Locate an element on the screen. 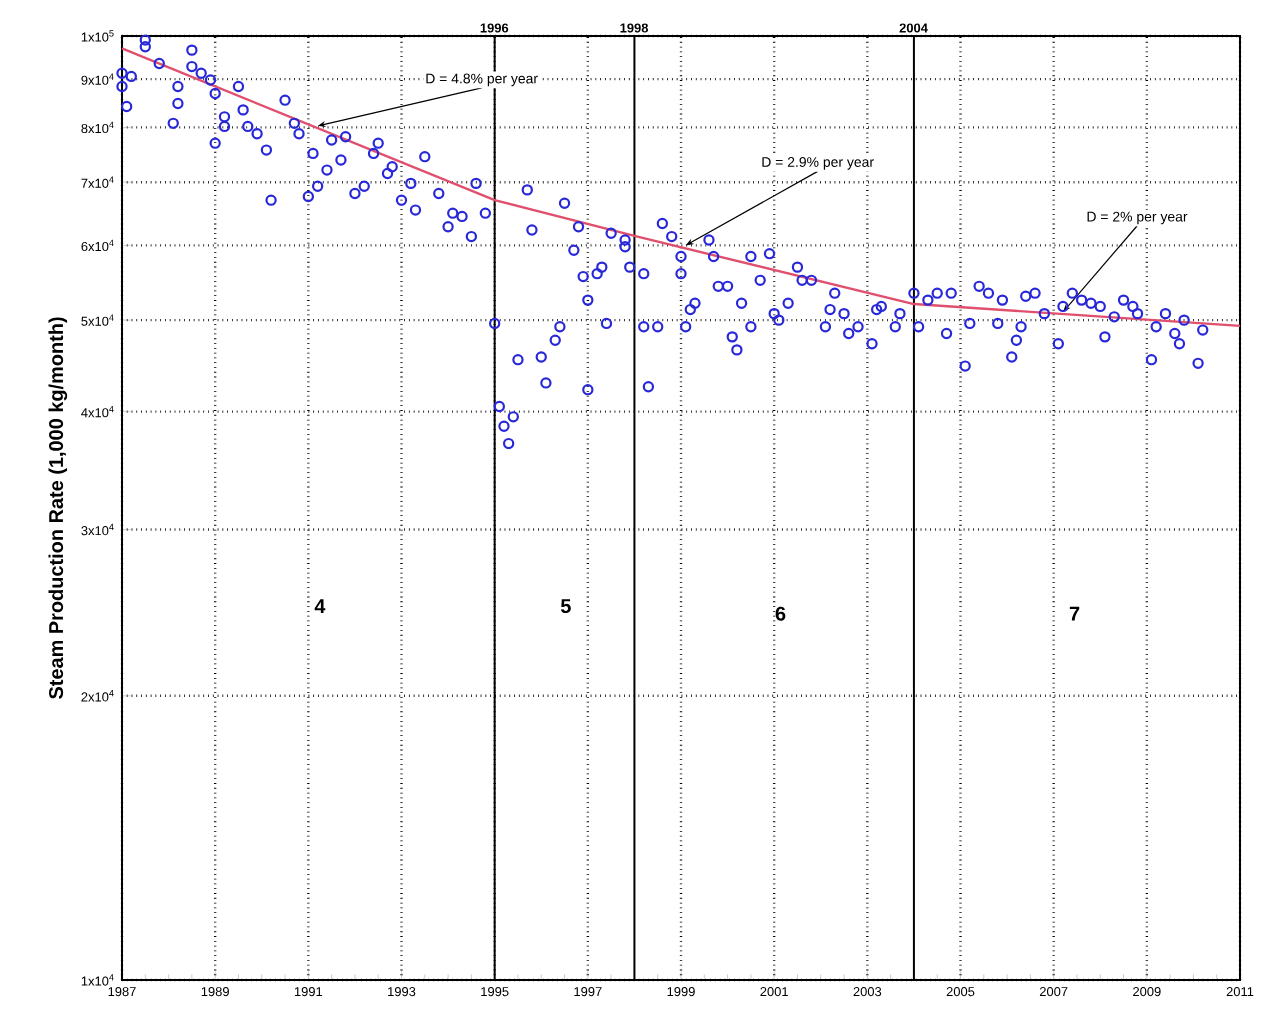  annotation: 4 is located at coordinates (320, 606).